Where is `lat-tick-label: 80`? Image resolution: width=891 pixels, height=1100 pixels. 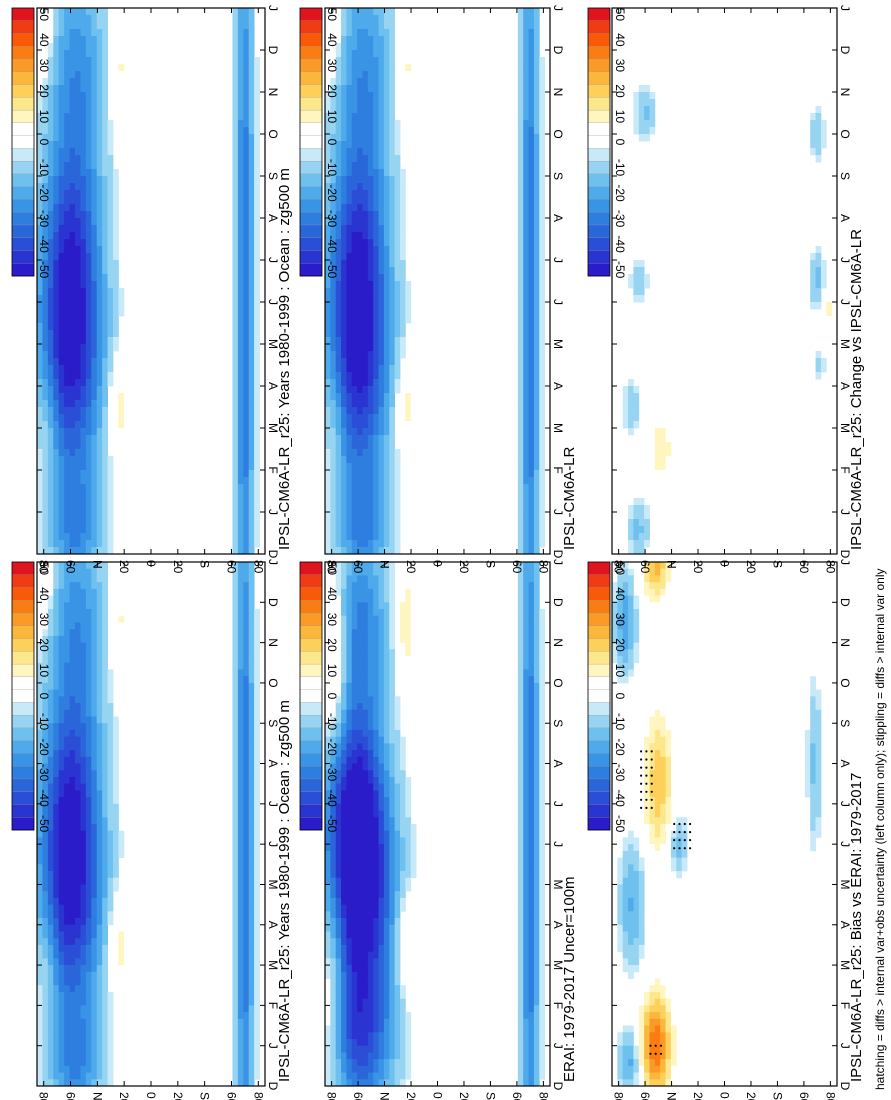
lat-tick-label: 80 is located at coordinates (543, 1096).